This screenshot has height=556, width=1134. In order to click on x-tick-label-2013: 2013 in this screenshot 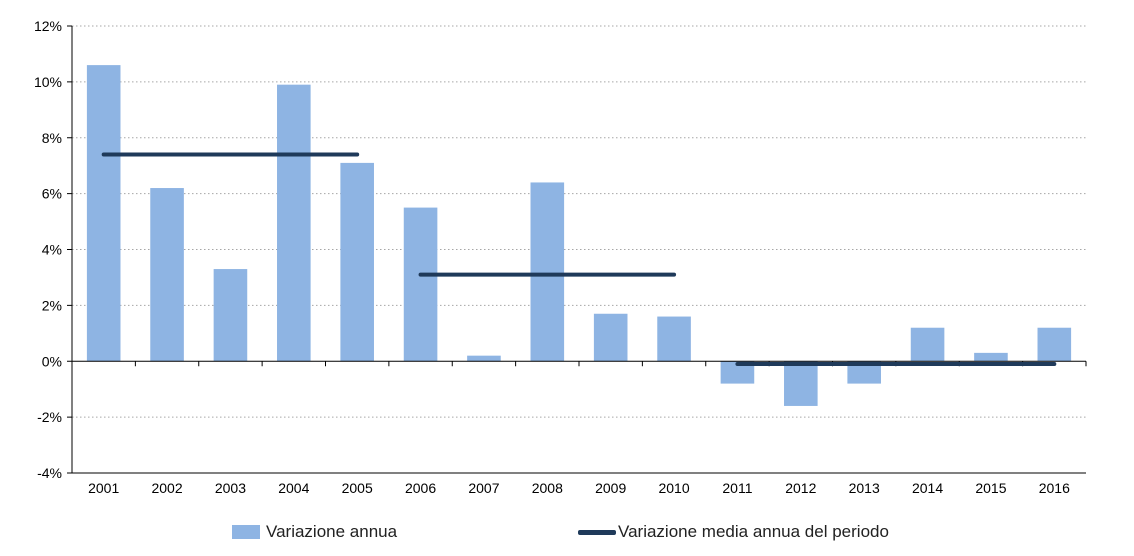, I will do `click(864, 488)`.